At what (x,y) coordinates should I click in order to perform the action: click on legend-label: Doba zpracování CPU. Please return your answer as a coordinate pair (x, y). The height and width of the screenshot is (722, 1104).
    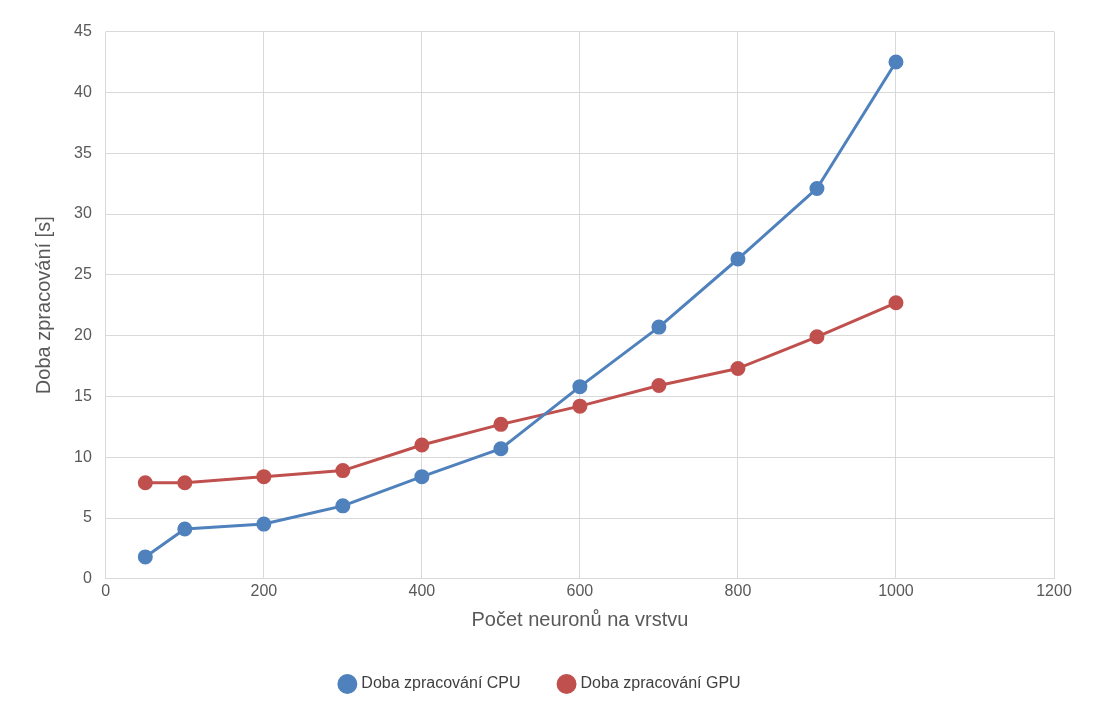
    Looking at the image, I should click on (441, 683).